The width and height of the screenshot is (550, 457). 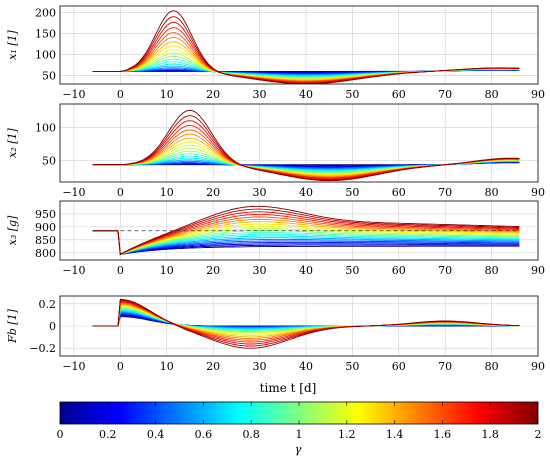 I want to click on series-line-gamma-1.3, so click(x=306, y=239).